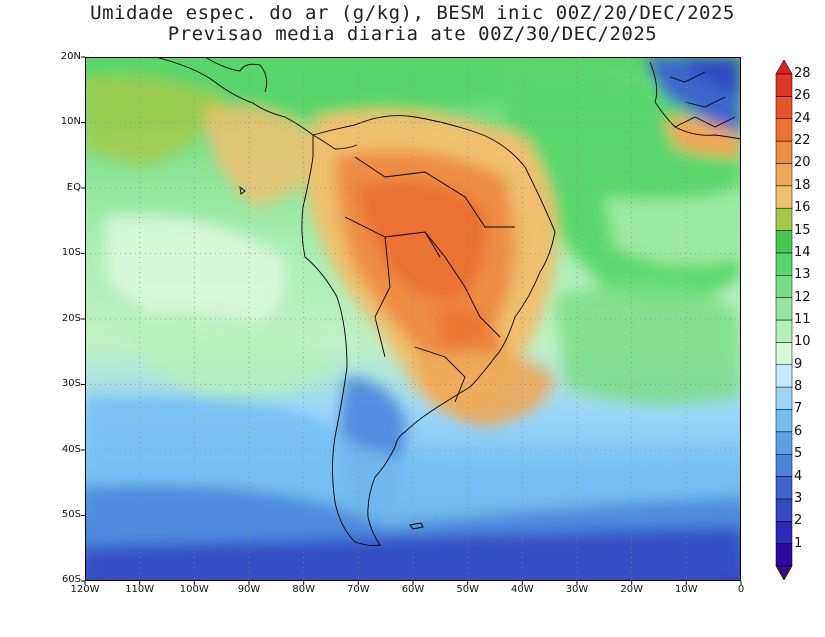 This screenshot has width=825, height=637. I want to click on lon-label: 110W, so click(140, 589).